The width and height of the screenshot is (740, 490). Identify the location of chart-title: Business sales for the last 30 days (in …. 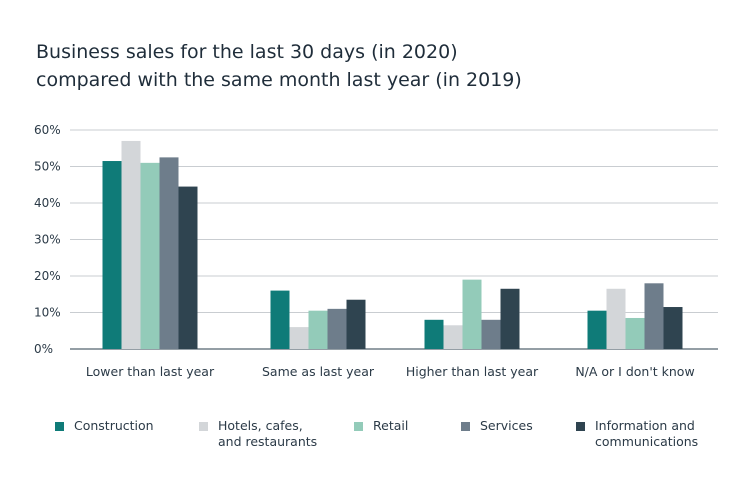
(376, 66).